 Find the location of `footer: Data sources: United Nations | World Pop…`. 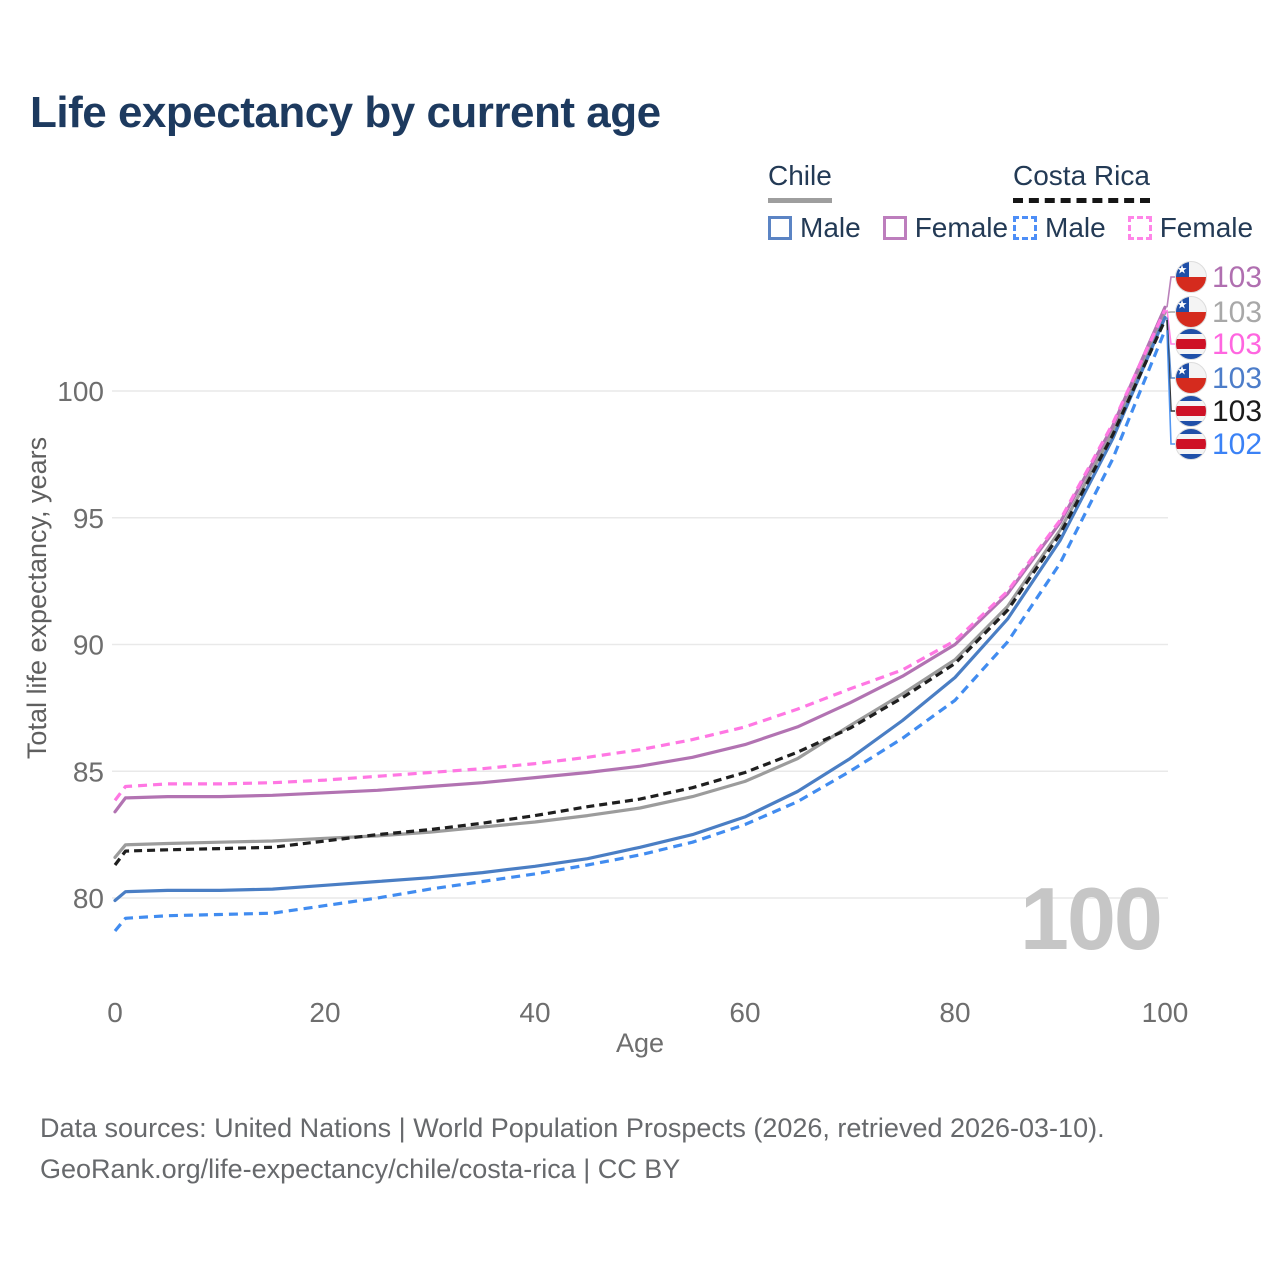

footer: Data sources: United Nations | World Pop… is located at coordinates (572, 1149).